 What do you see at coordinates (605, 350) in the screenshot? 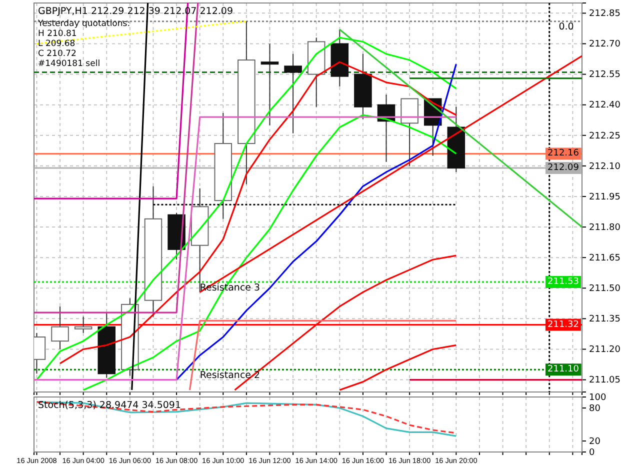
I see `y-tick-label: 211.20` at bounding box center [605, 350].